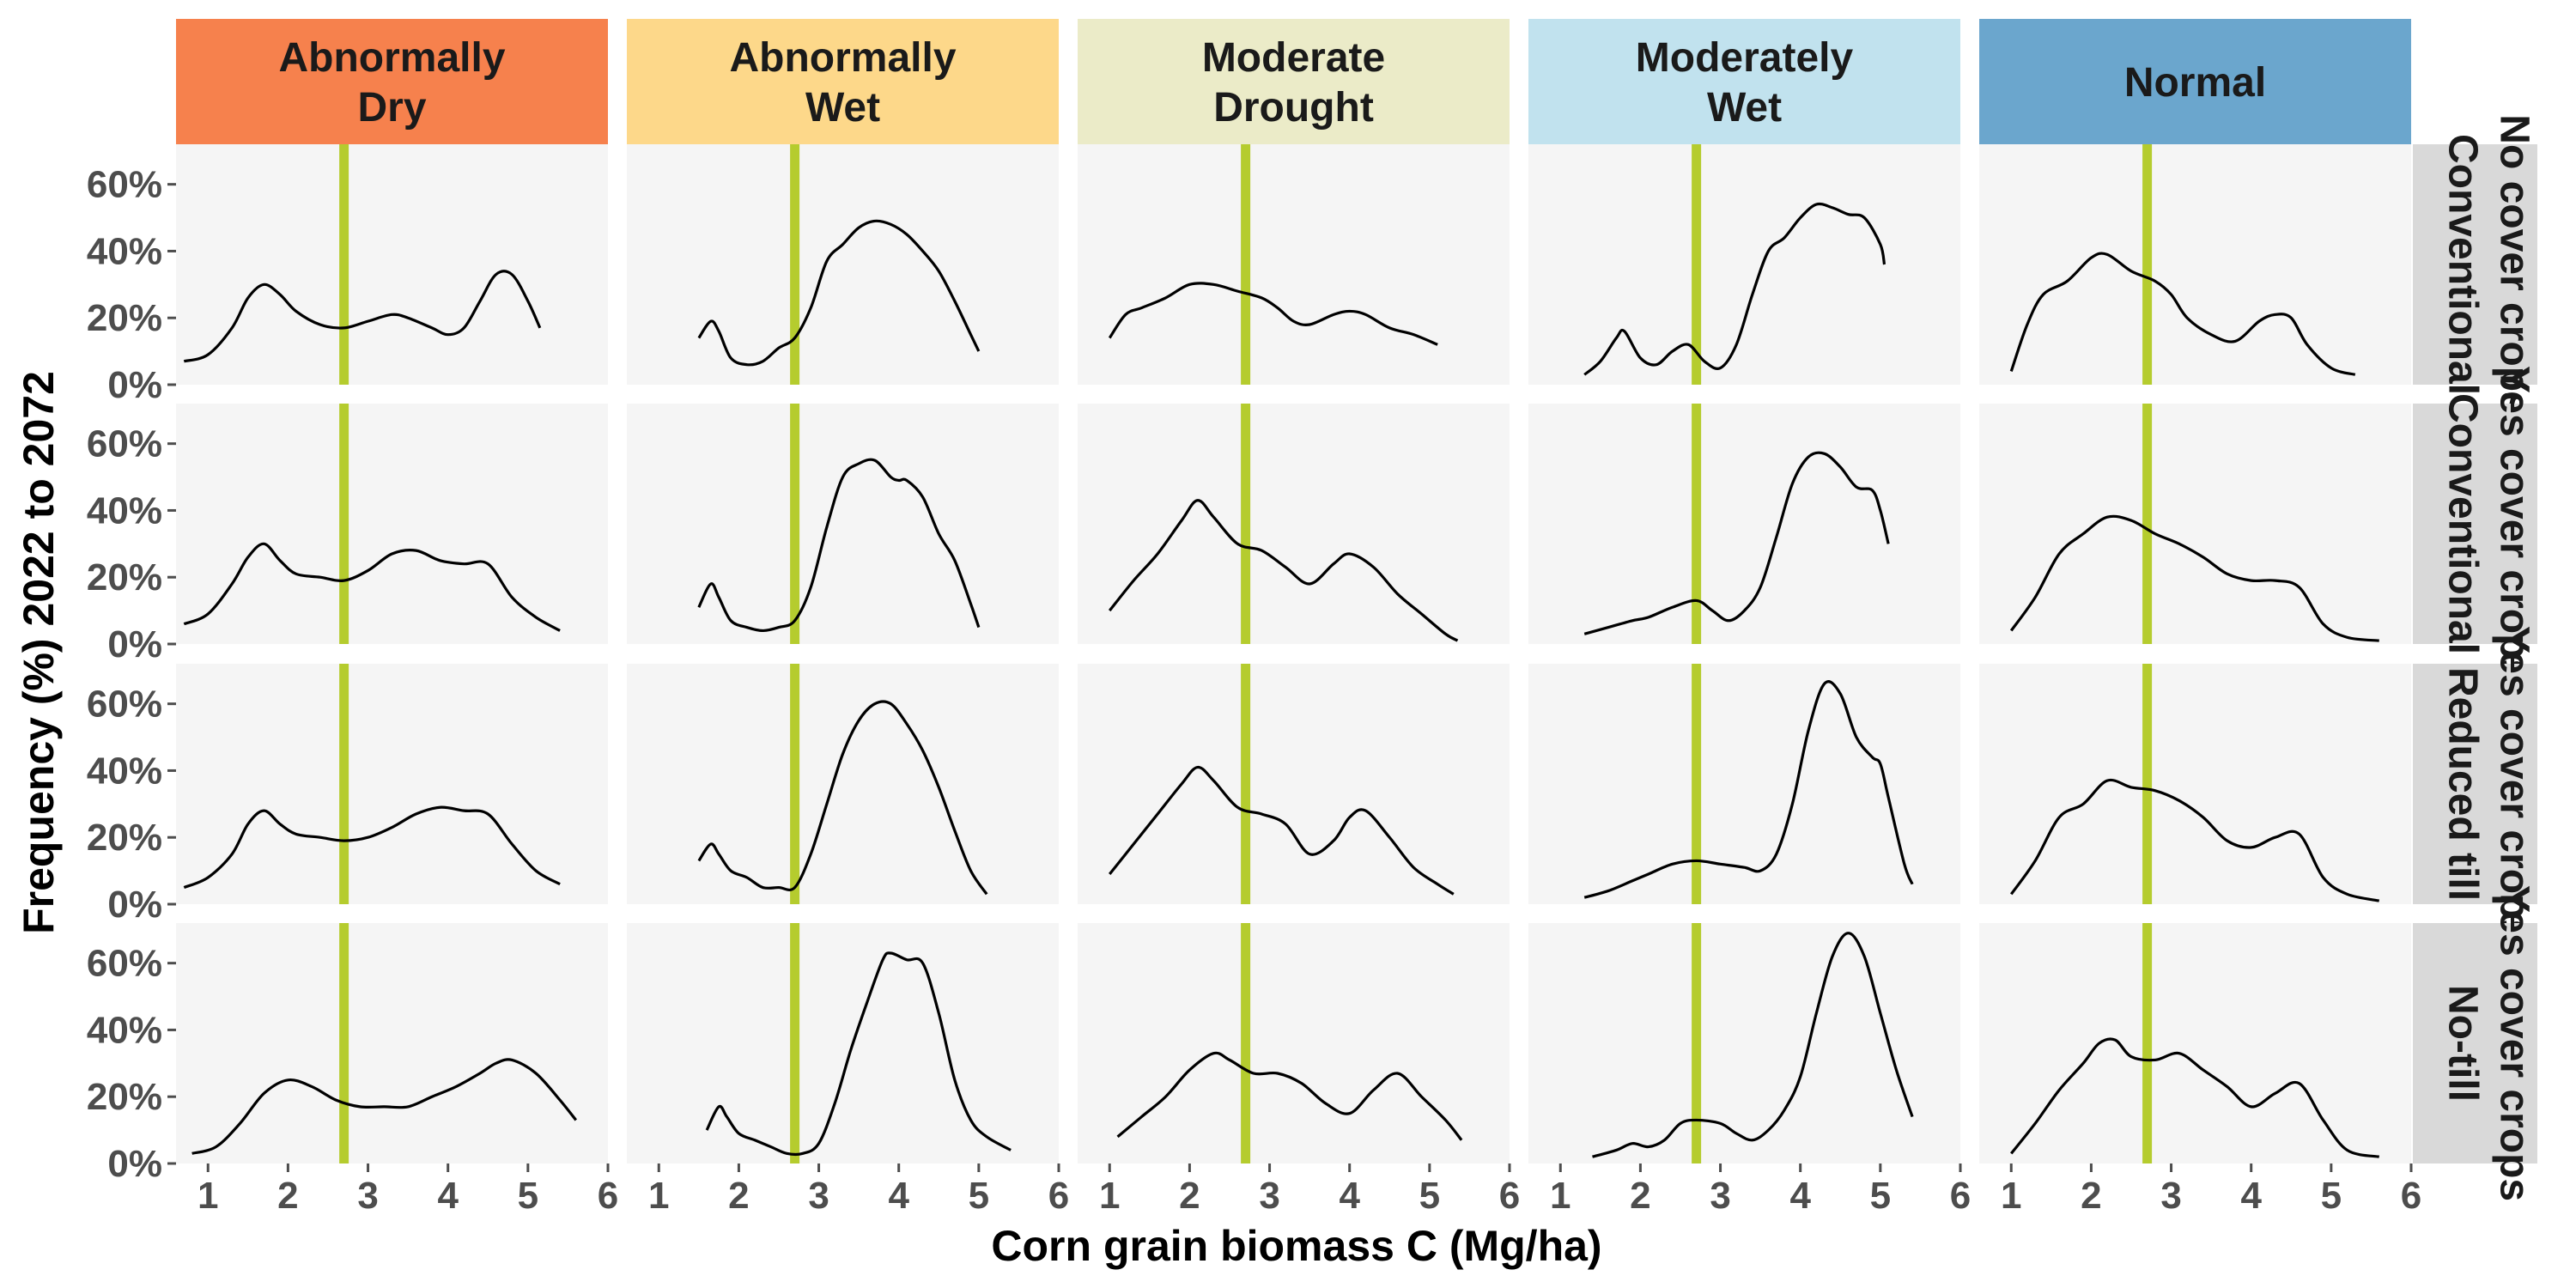 This screenshot has height=1288, width=2576. What do you see at coordinates (391, 58) in the screenshot?
I see `column-strip-label: Abnormally` at bounding box center [391, 58].